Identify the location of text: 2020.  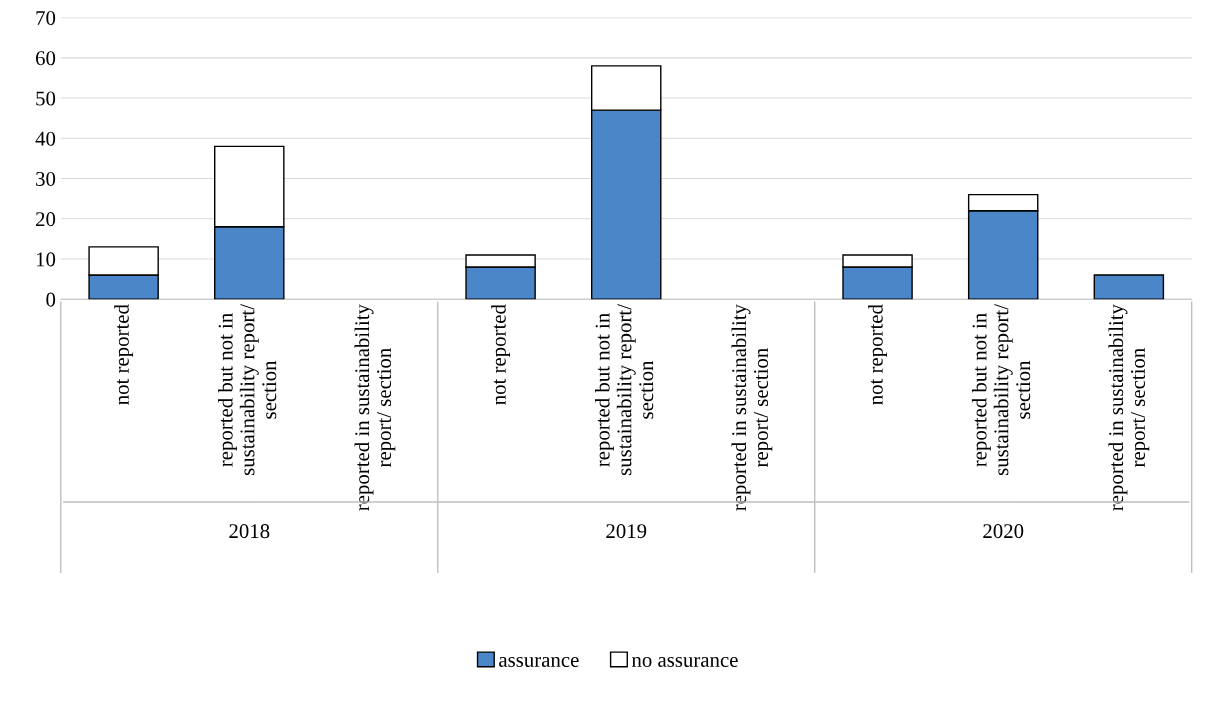
(1003, 531).